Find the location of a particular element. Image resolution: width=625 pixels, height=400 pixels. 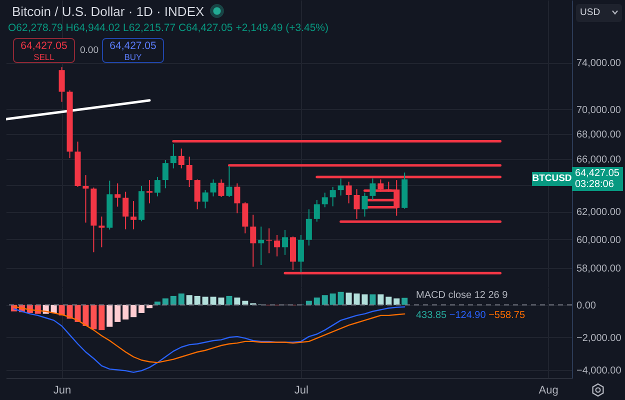

annotation: BUY is located at coordinates (133, 57).